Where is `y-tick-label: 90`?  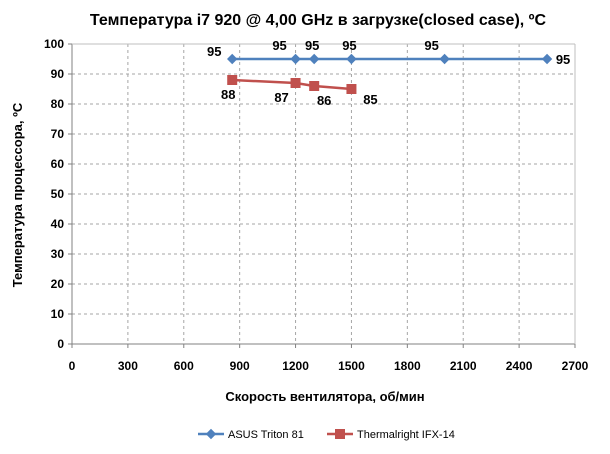 y-tick-label: 90 is located at coordinates (58, 74).